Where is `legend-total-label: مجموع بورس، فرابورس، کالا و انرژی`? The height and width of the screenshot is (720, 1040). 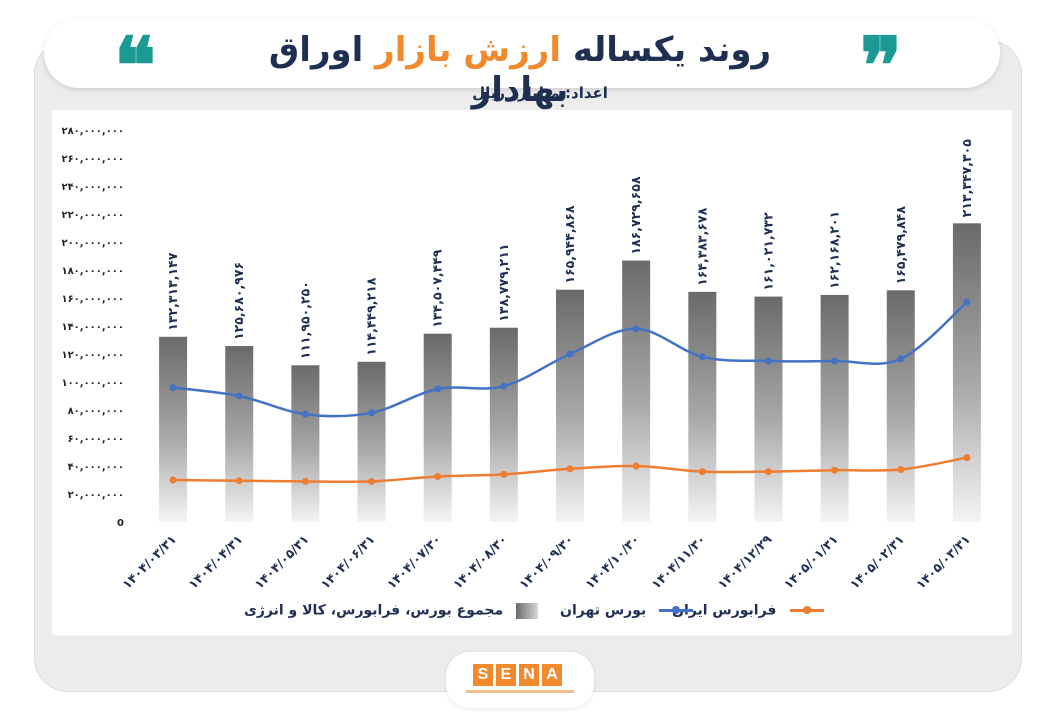
legend-total-label: مجموع بورس، فرابورس، کالا و انرژی is located at coordinates (374, 610).